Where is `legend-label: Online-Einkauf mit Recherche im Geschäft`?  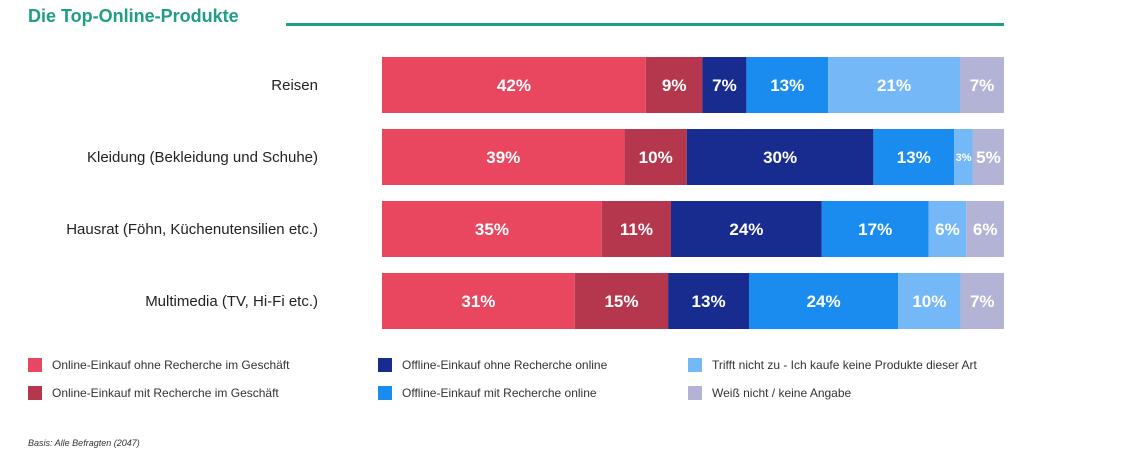 legend-label: Online-Einkauf mit Recherche im Geschäft is located at coordinates (165, 393).